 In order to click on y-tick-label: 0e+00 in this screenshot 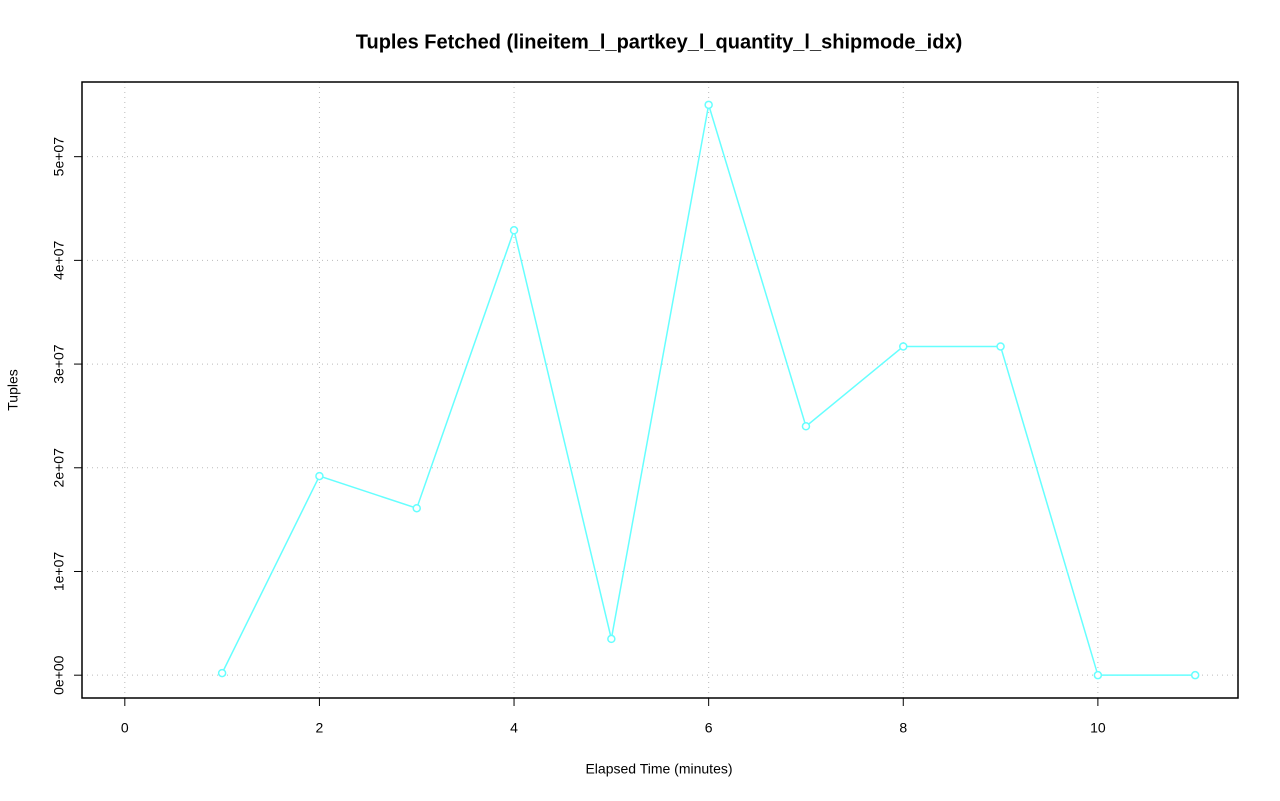, I will do `click(59, 675)`.